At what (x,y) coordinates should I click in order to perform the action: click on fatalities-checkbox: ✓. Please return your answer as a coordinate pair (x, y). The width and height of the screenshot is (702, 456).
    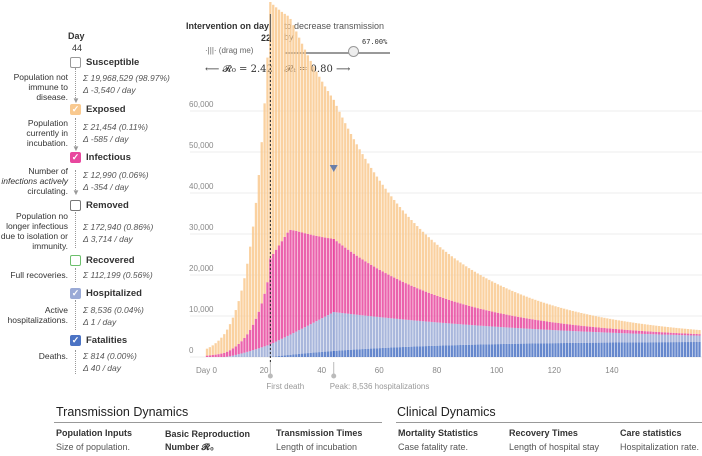
    Looking at the image, I should click on (75, 340).